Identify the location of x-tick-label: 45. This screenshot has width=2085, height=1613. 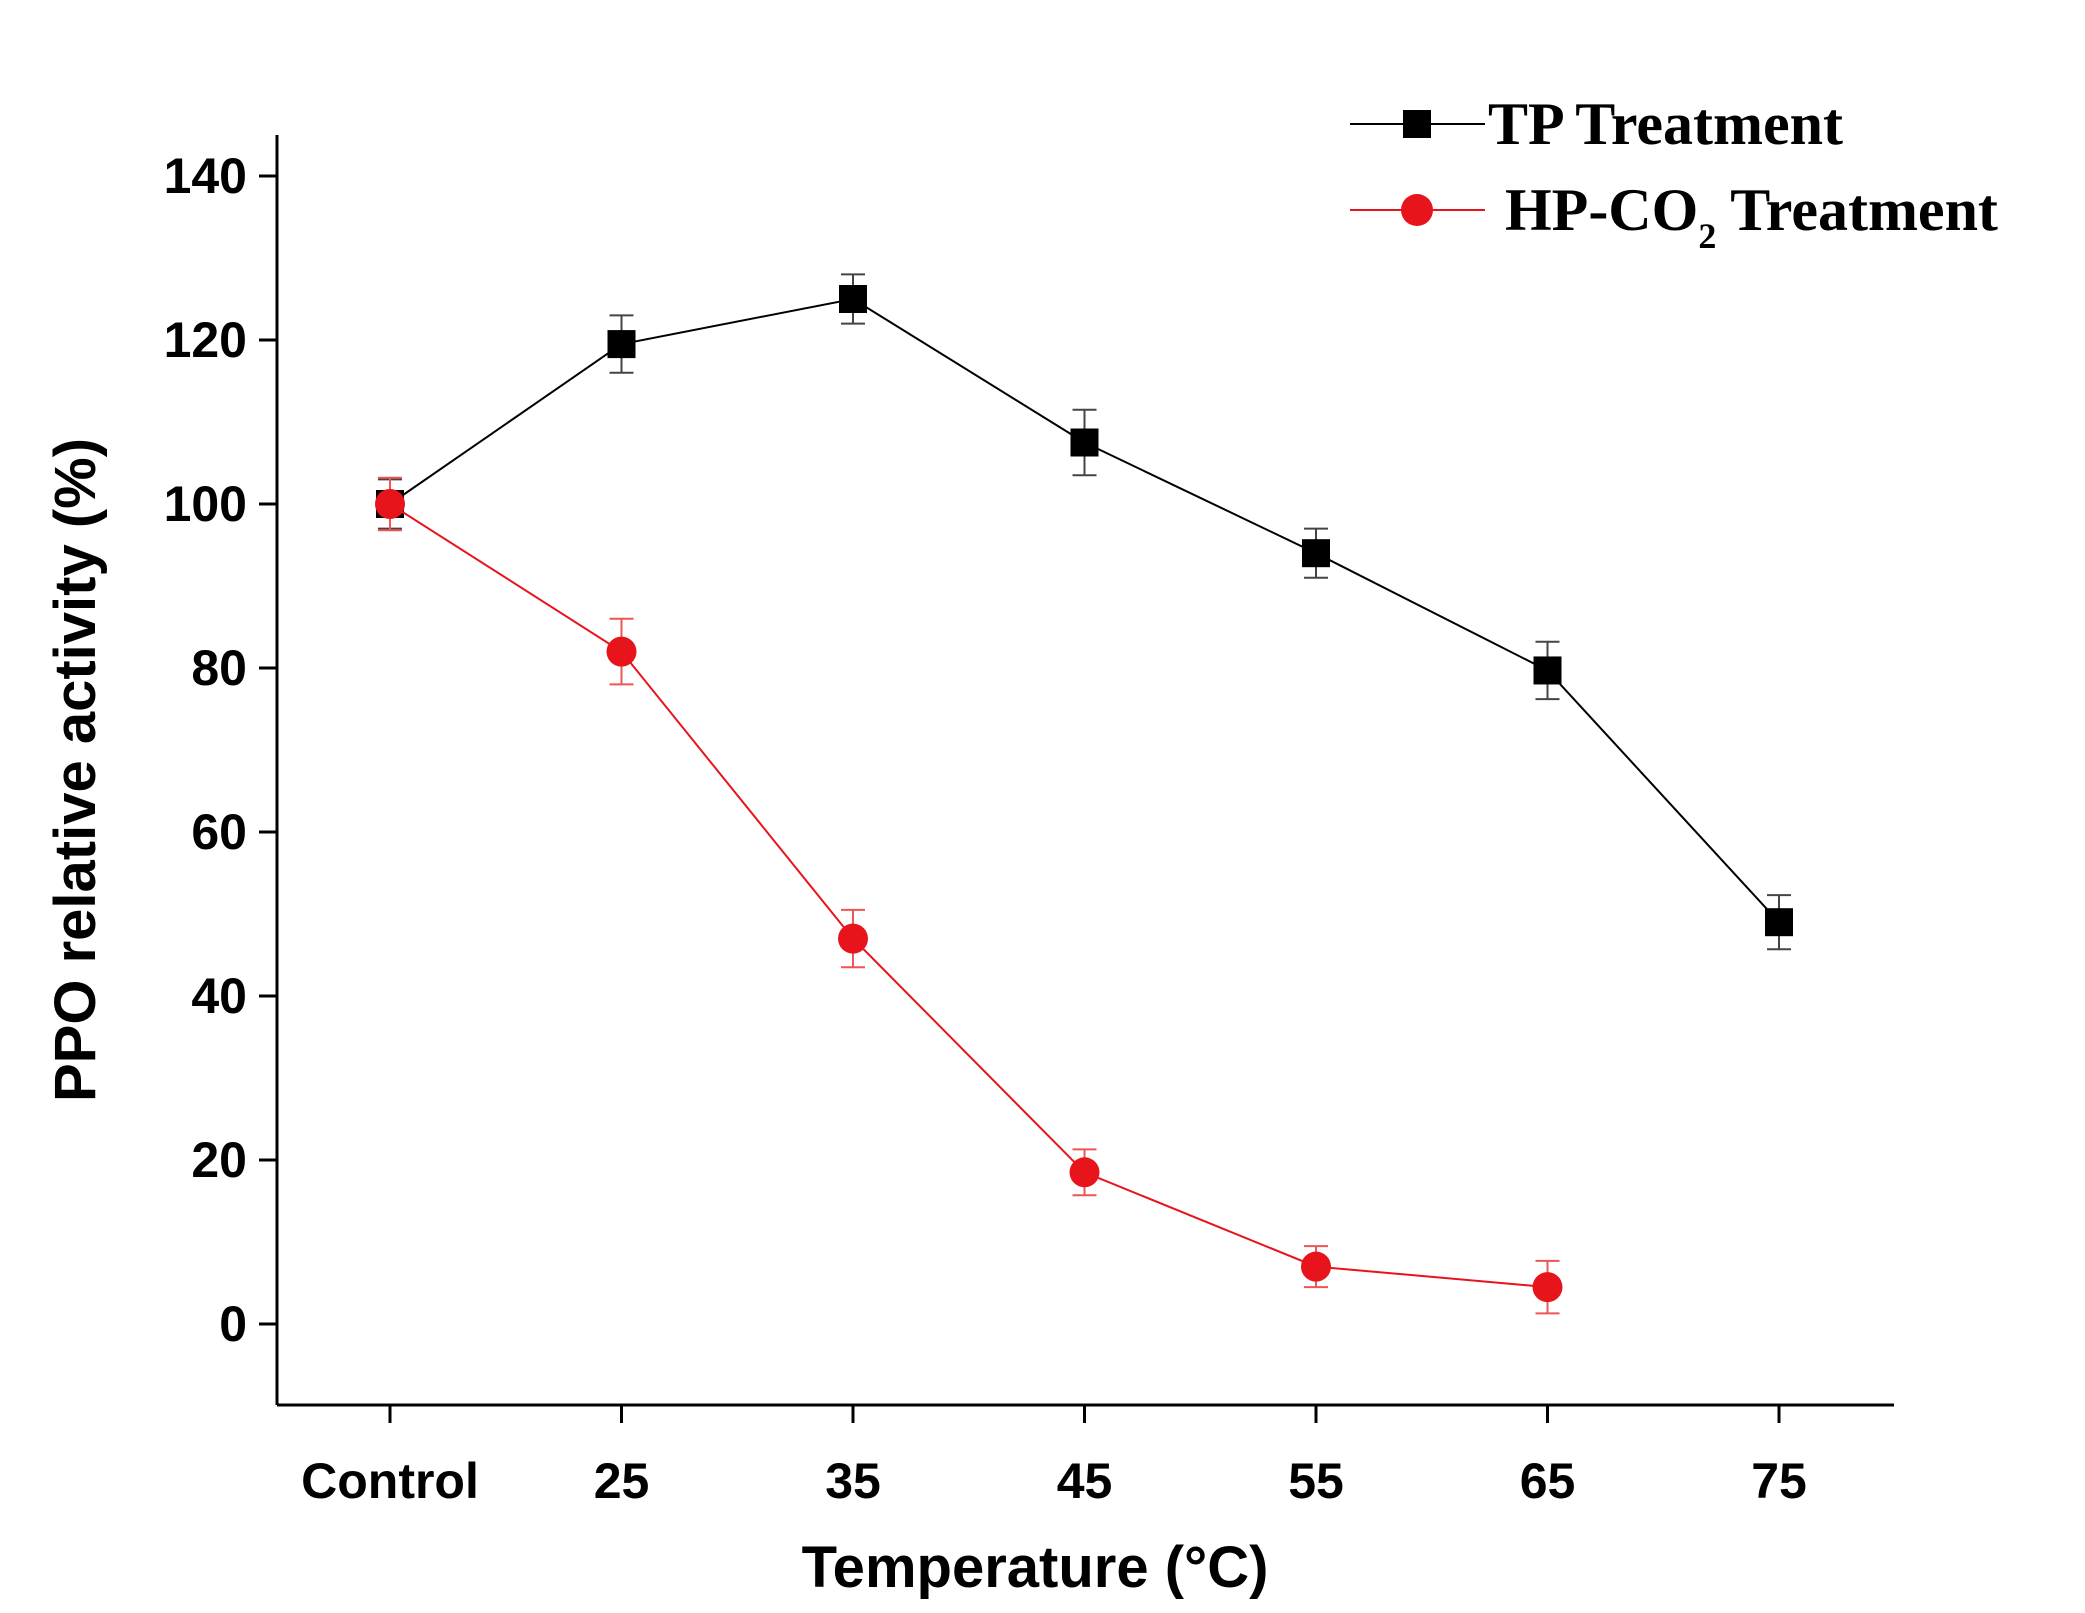
(1085, 1481).